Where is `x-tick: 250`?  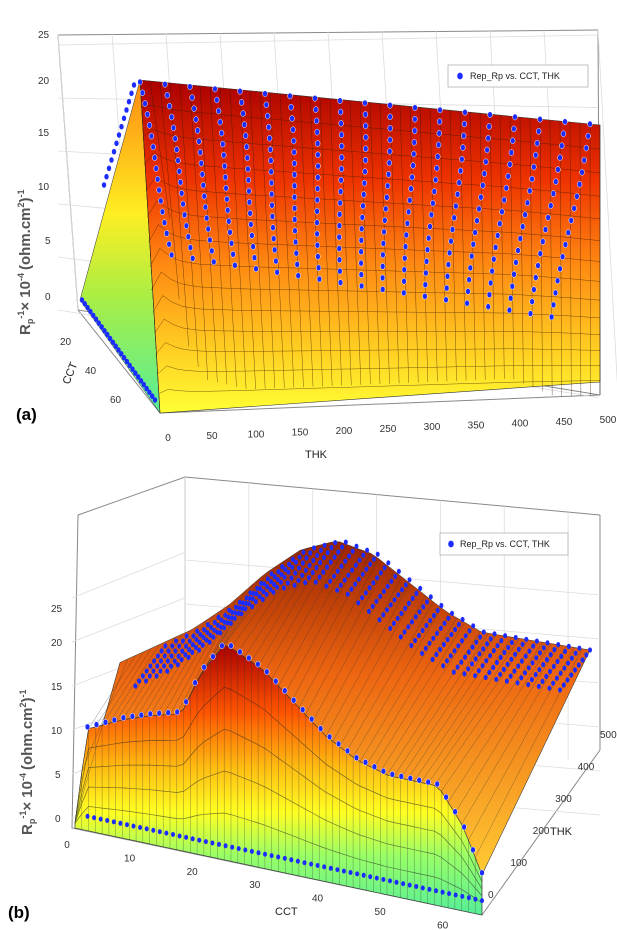 x-tick: 250 is located at coordinates (388, 429).